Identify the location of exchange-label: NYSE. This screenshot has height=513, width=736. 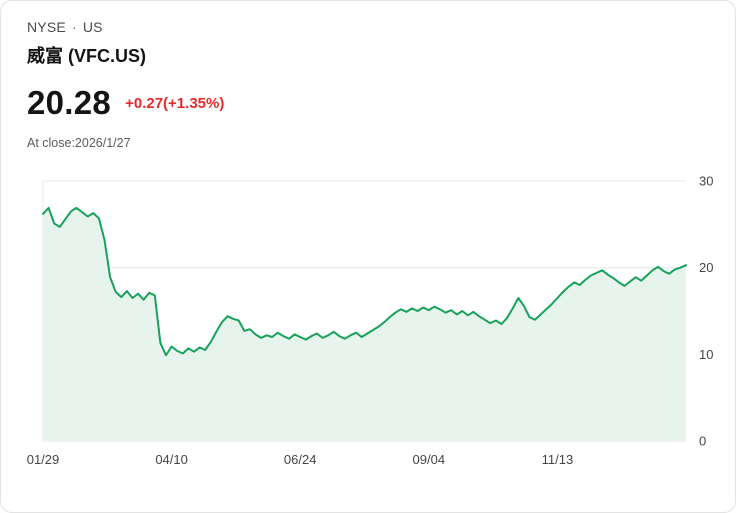
(46, 27).